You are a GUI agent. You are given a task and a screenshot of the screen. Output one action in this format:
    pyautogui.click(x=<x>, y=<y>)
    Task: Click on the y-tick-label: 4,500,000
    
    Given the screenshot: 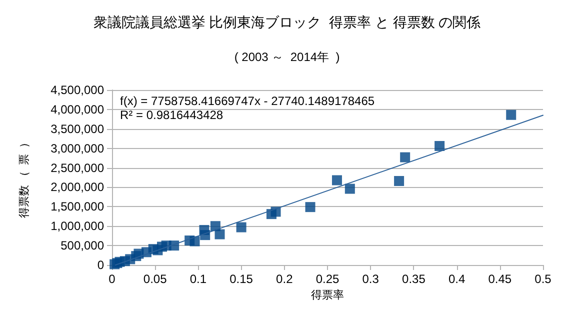 What is the action you would take?
    pyautogui.click(x=77, y=90)
    